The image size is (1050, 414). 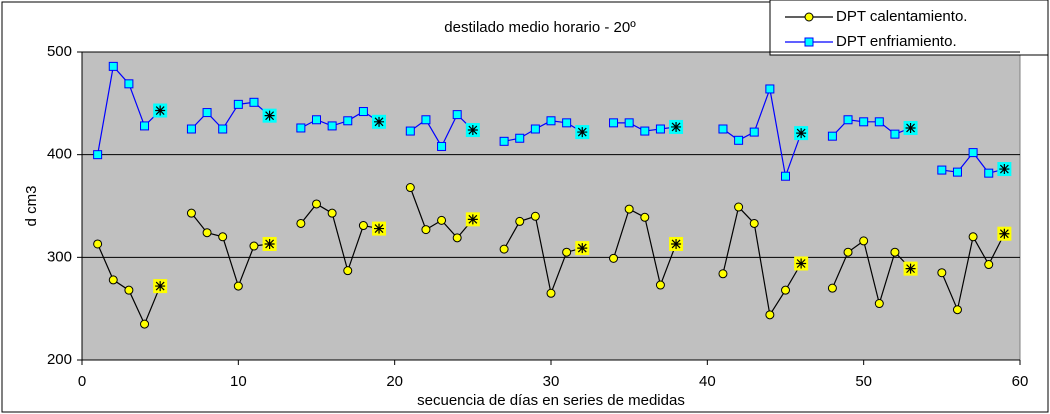 I want to click on x-axis-label: secuencia de días en series de medidas, so click(x=551, y=400).